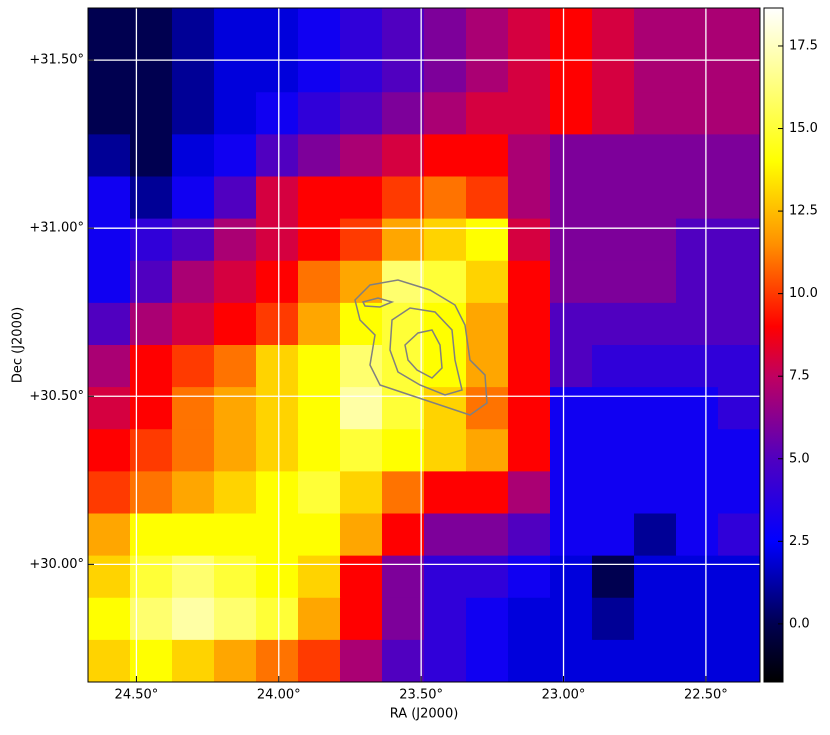 The image size is (830, 735). I want to click on colorbar-tick-label: 0.0, so click(799, 623).